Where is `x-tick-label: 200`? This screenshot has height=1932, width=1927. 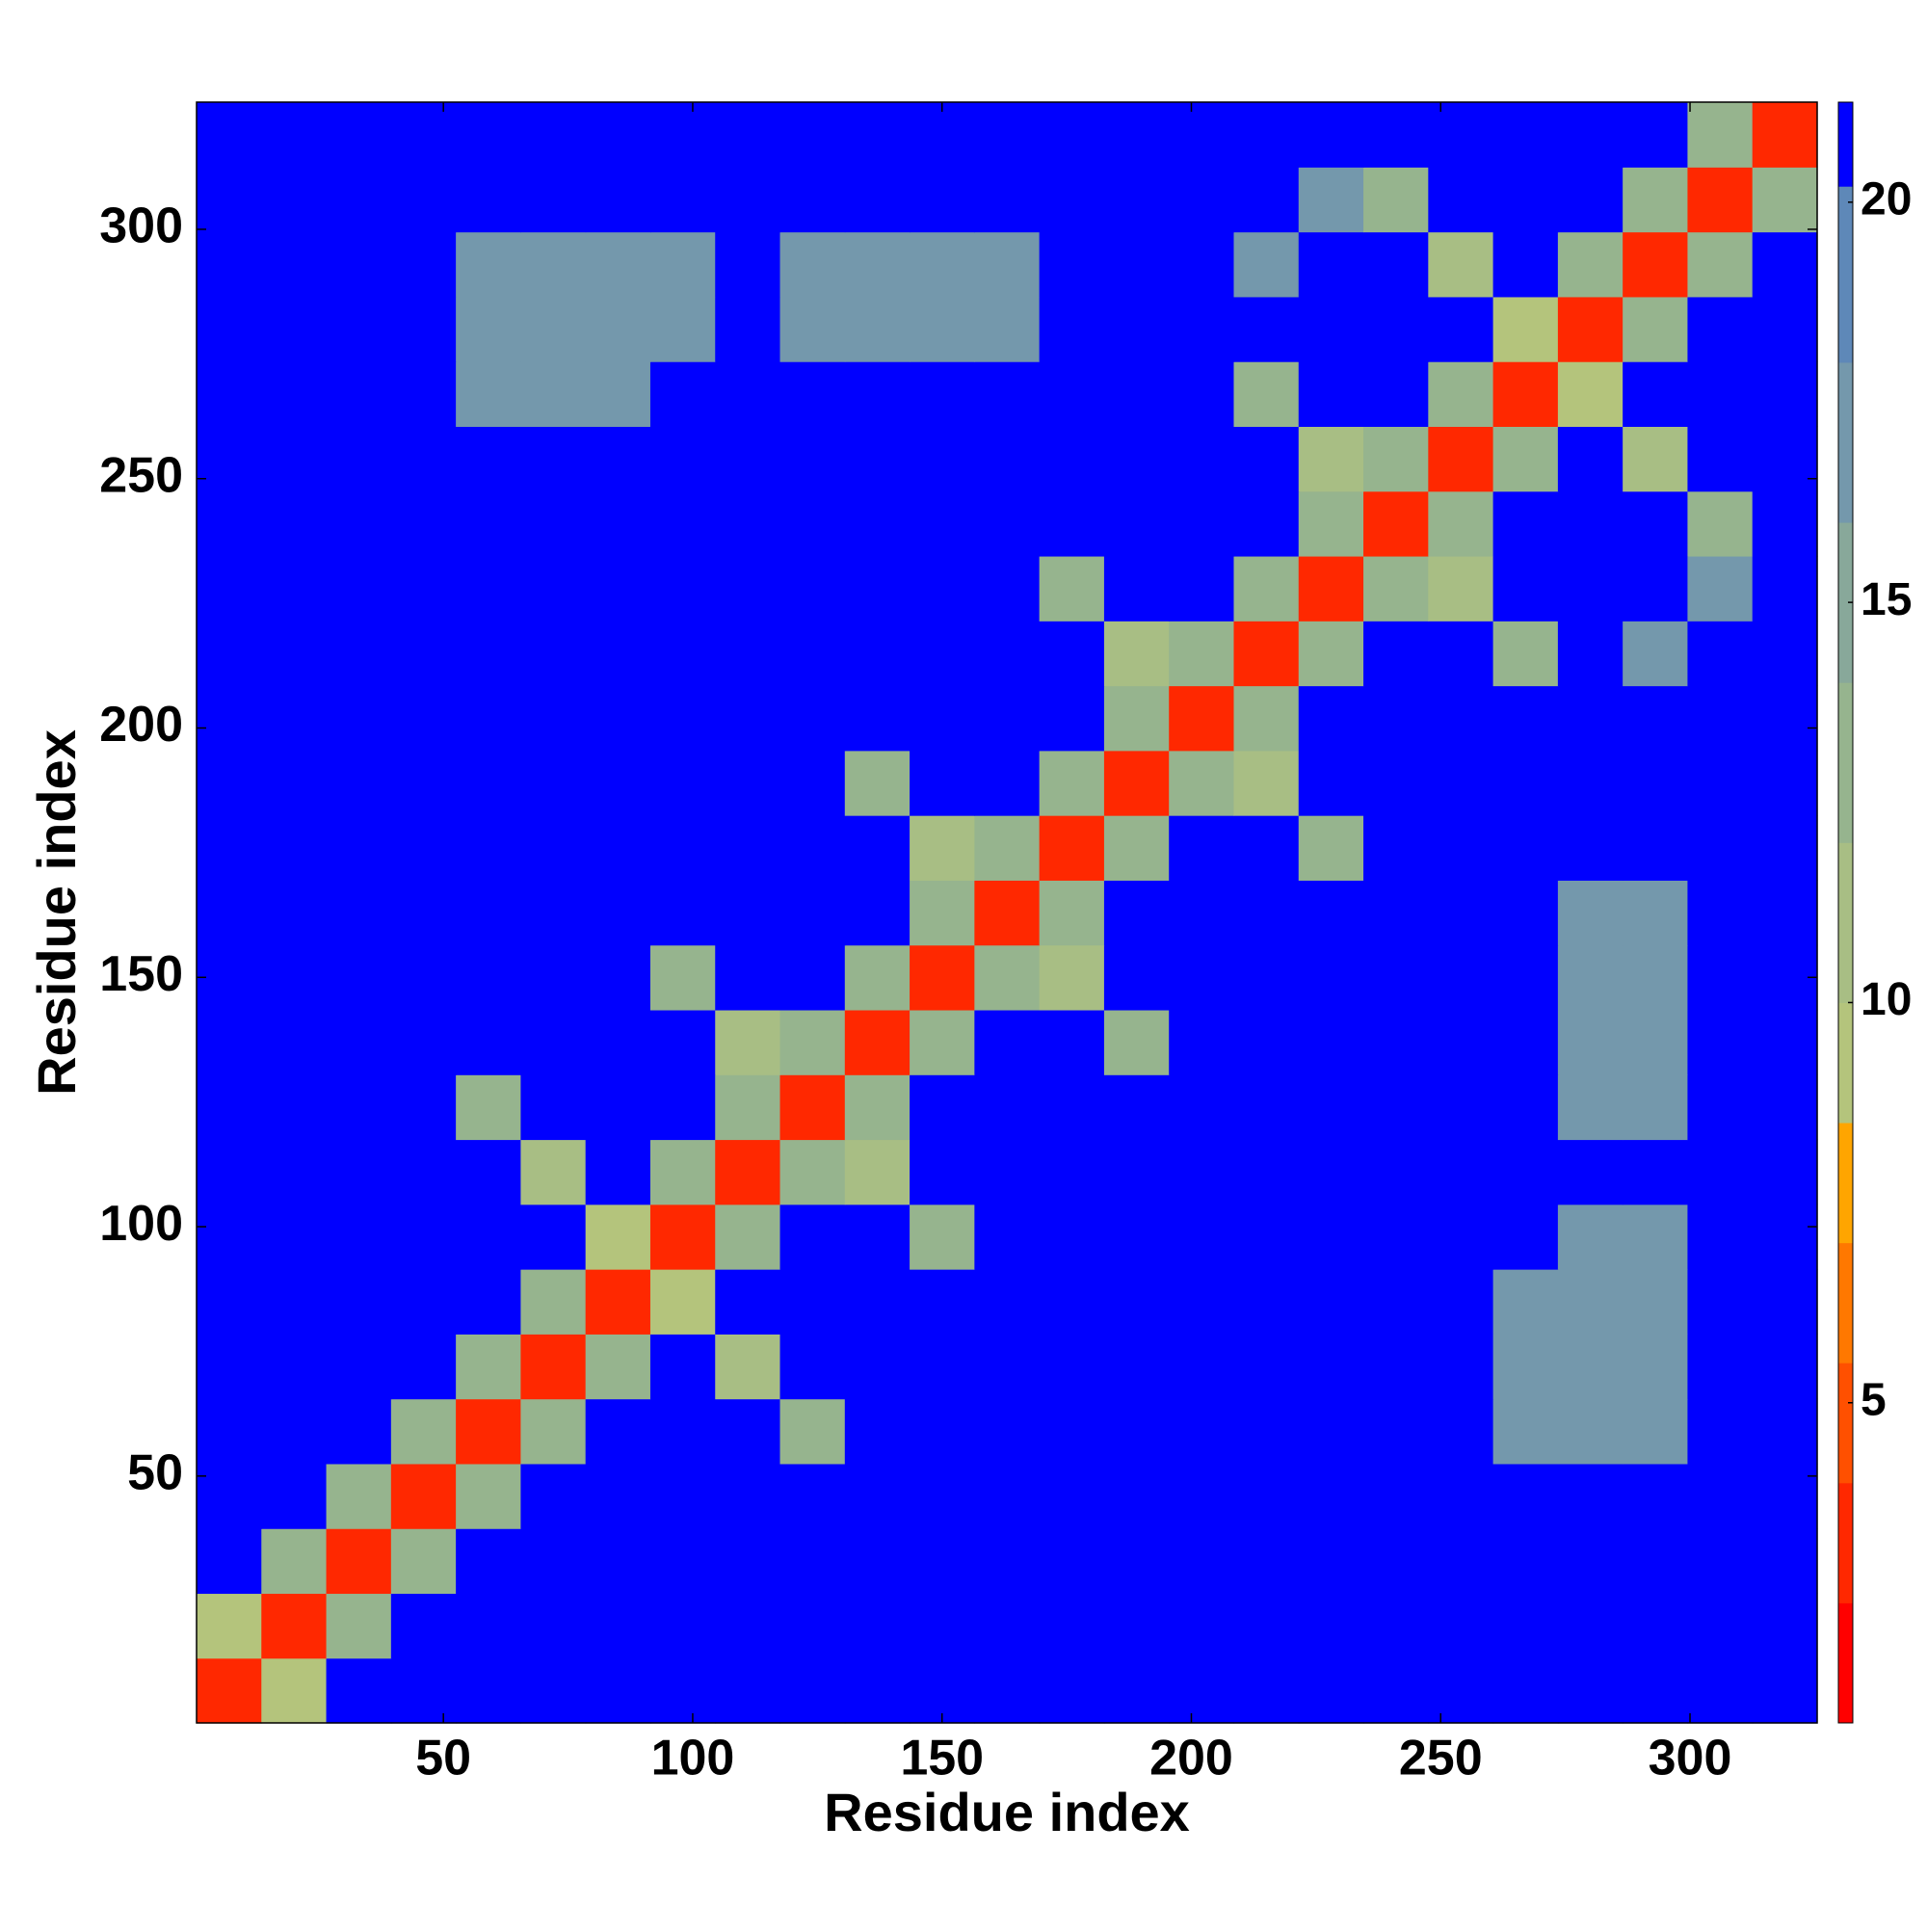 x-tick-label: 200 is located at coordinates (1191, 1758).